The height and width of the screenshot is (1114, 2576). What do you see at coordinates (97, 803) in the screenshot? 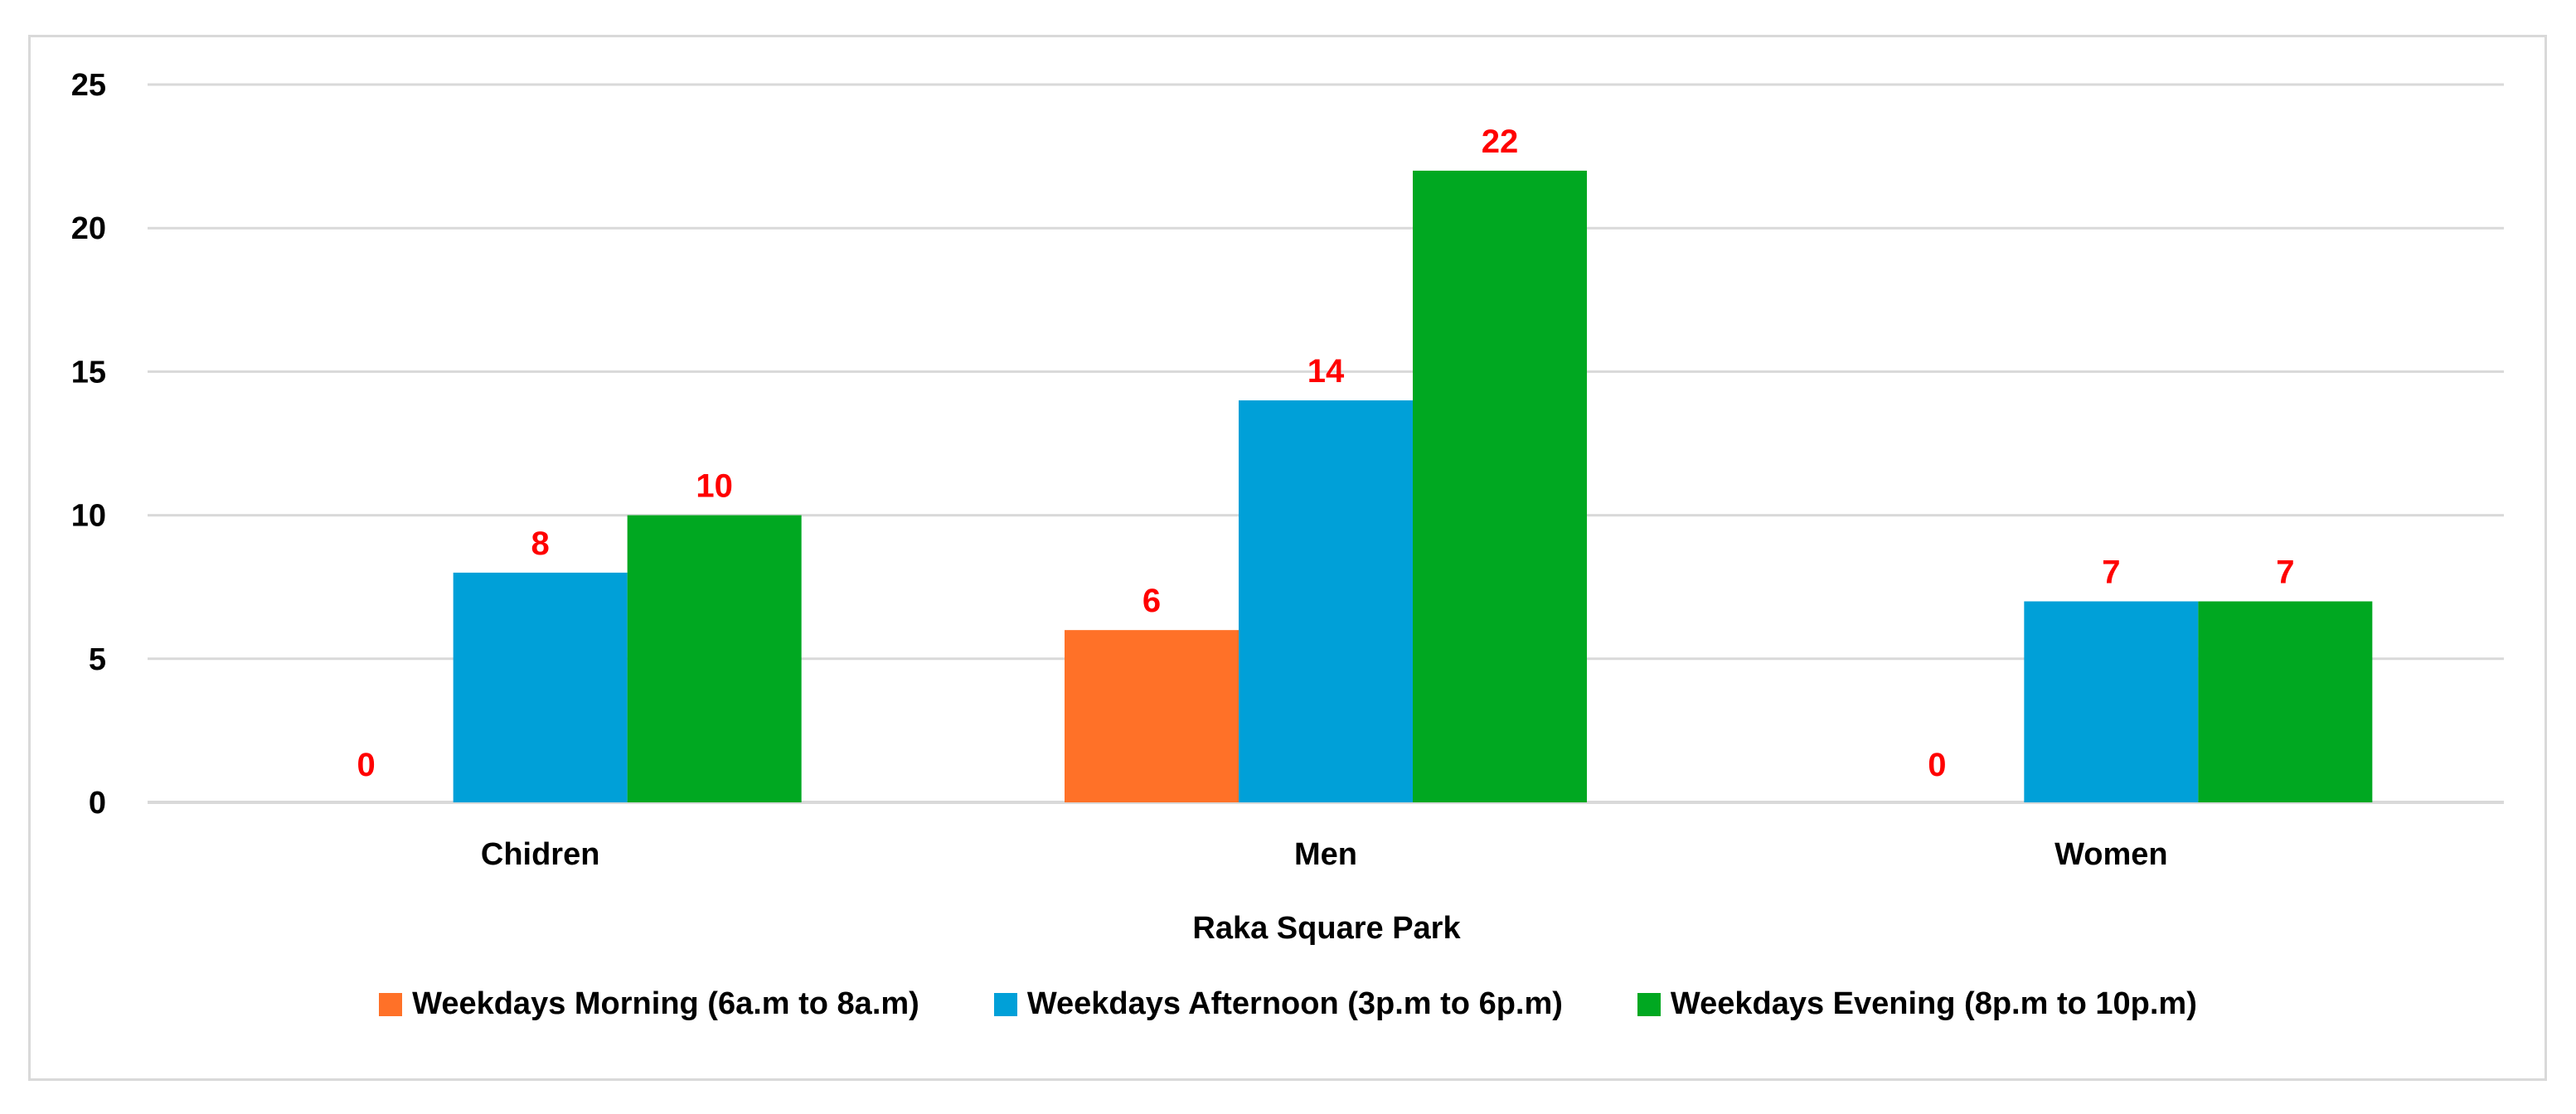
I see `y-tick-label: 0` at bounding box center [97, 803].